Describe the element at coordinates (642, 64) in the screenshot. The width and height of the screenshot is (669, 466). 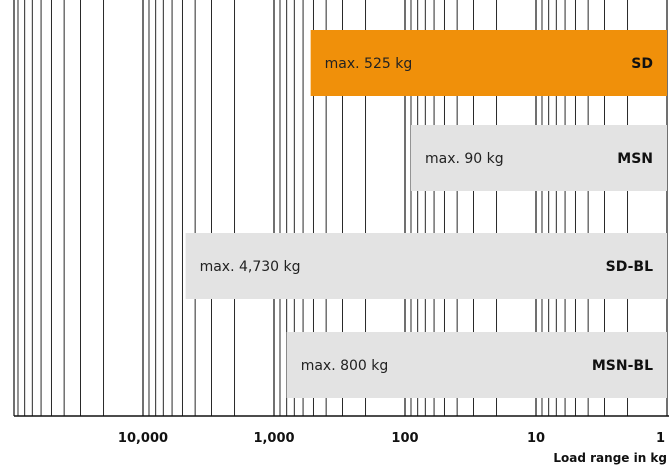
I see `bar-category-label: SD` at that location.